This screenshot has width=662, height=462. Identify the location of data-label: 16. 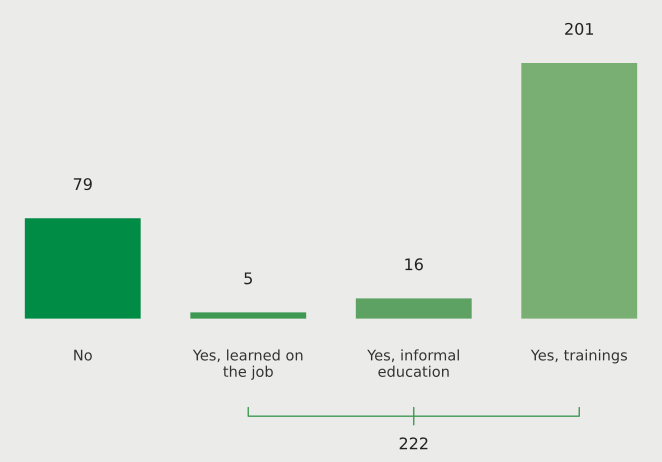
(414, 264).